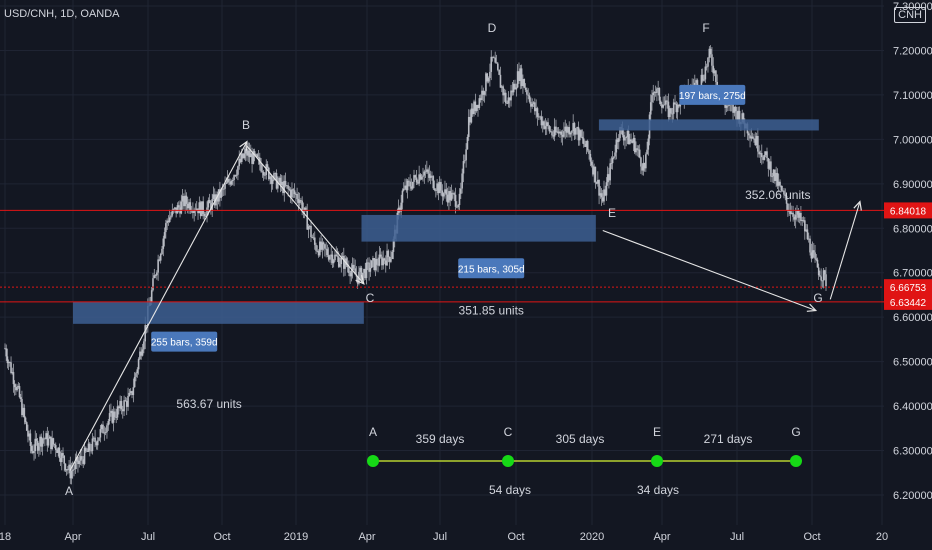  I want to click on time-axis: 18 Apr Jul Oct 2019 Apr Jul Oct 2020 Apr Jul Oct 20, so click(444, 537).